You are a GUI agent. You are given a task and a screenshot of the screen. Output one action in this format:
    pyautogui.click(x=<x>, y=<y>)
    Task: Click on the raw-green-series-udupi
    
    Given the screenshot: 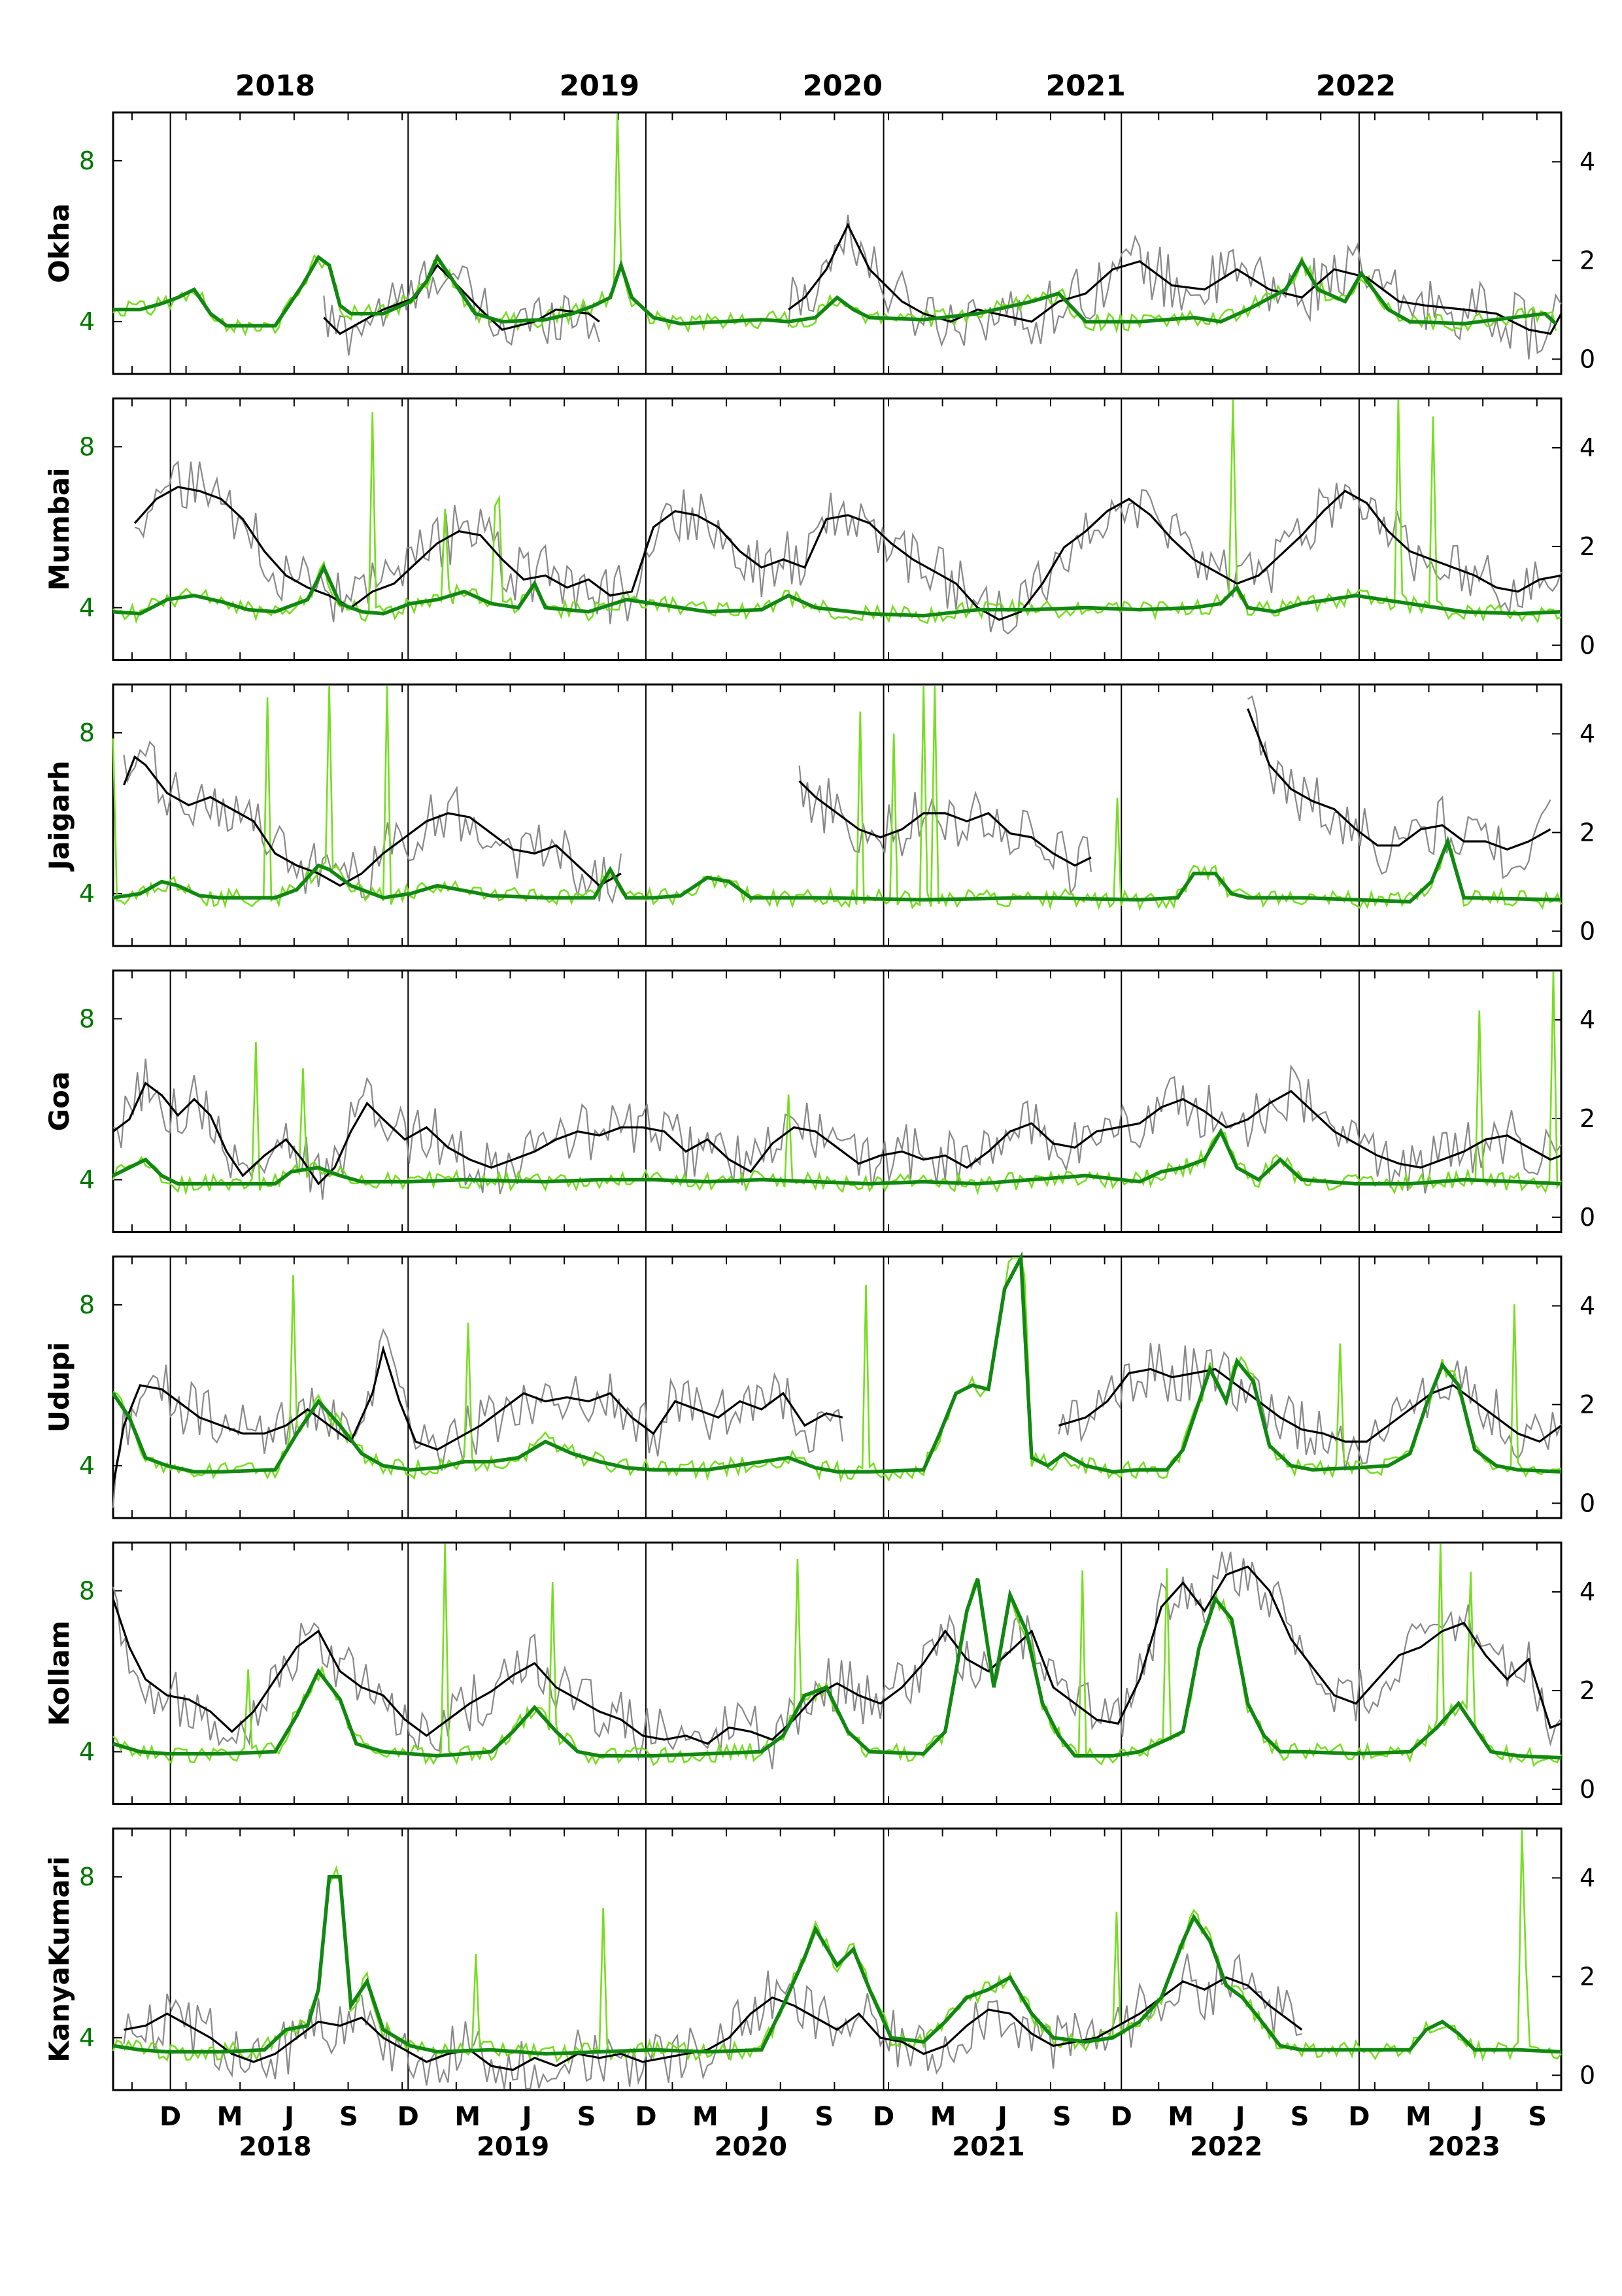 What is the action you would take?
    pyautogui.click(x=837, y=1370)
    